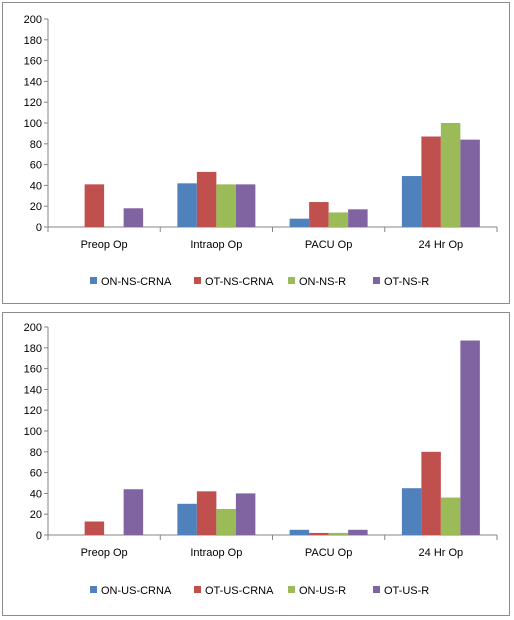 This screenshot has width=514, height=620. I want to click on legend-label: ON-US-CRNA, so click(136, 591).